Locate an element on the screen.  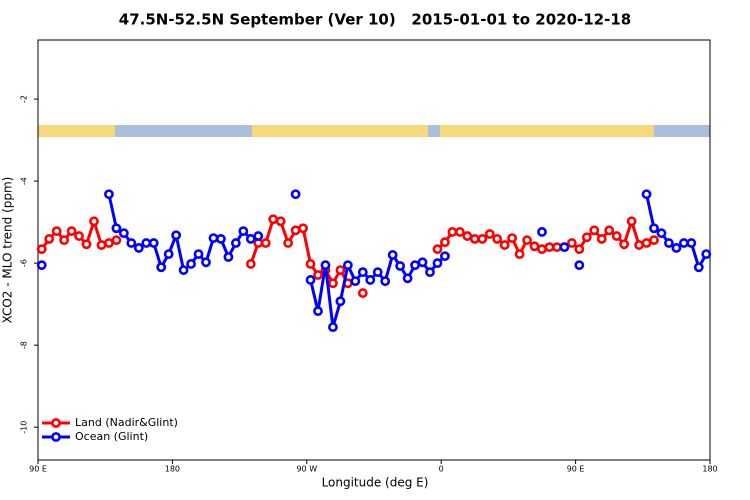
y-axis-label: XCO2 - MLO trend (ppm) is located at coordinates (8, 250).